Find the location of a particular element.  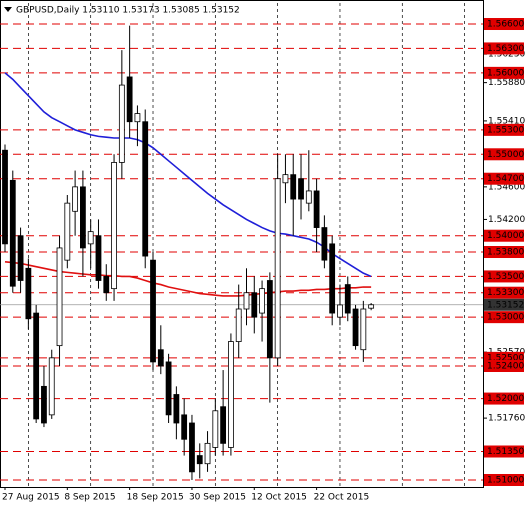

level-label: 1.54700 is located at coordinates (505, 179).